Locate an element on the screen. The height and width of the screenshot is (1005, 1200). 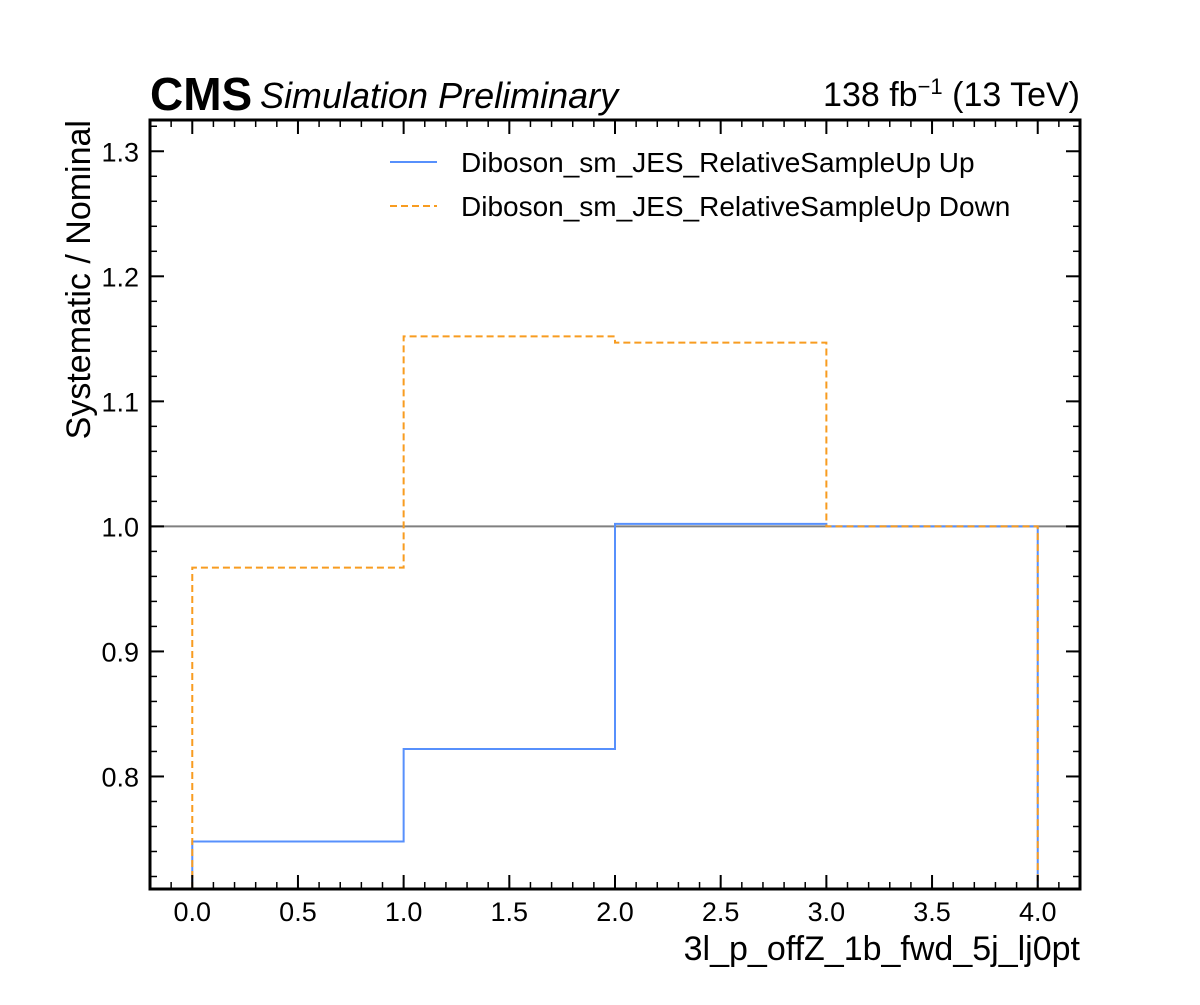
legend-label-1: Diboson_sm_JES_RelativeSampleUp Down is located at coordinates (735, 206).